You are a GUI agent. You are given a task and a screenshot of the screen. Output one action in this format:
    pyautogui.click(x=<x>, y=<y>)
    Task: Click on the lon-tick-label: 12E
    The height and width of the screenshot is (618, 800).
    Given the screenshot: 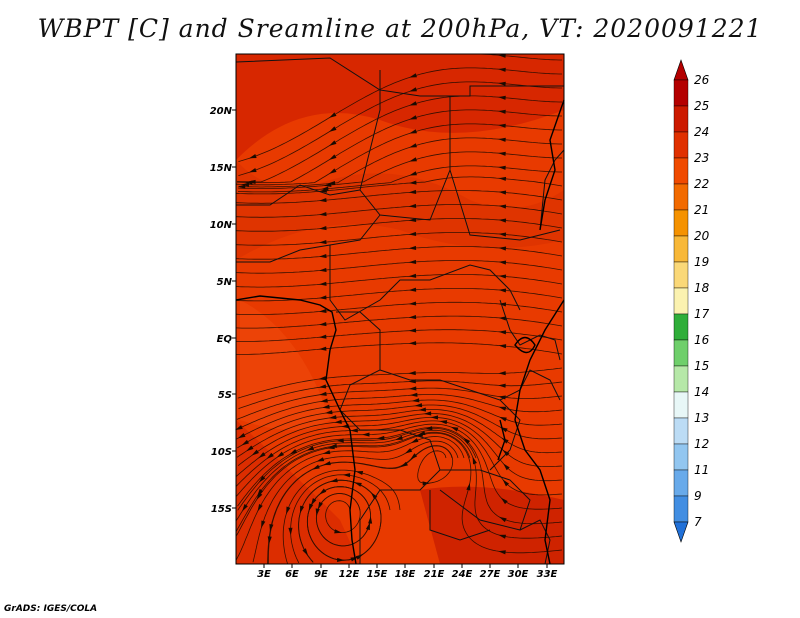 What is the action you would take?
    pyautogui.click(x=349, y=574)
    